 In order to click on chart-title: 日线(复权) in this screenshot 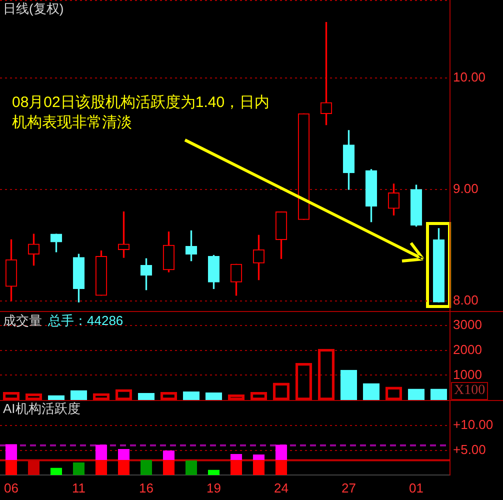, I will do `click(33, 9)`.